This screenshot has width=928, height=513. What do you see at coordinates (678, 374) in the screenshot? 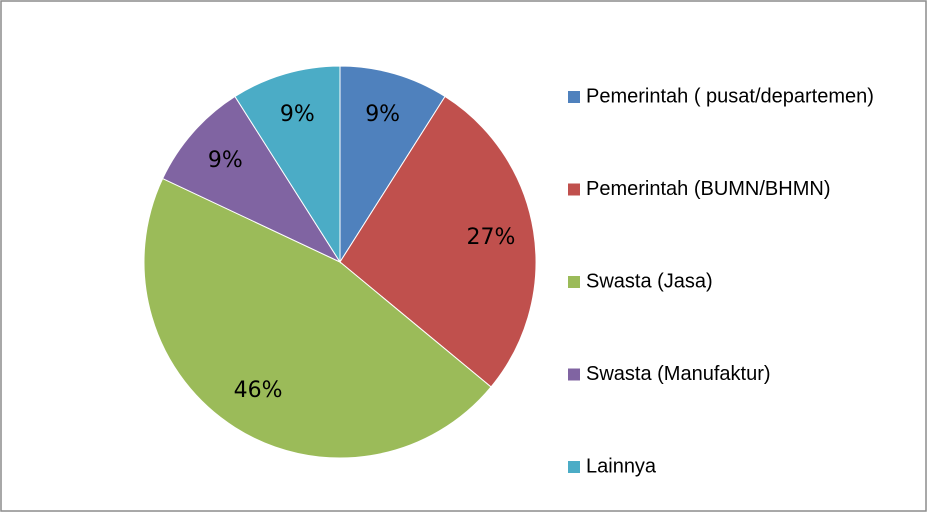
I see `legend-label: Swasta (Manufaktur)` at bounding box center [678, 374].